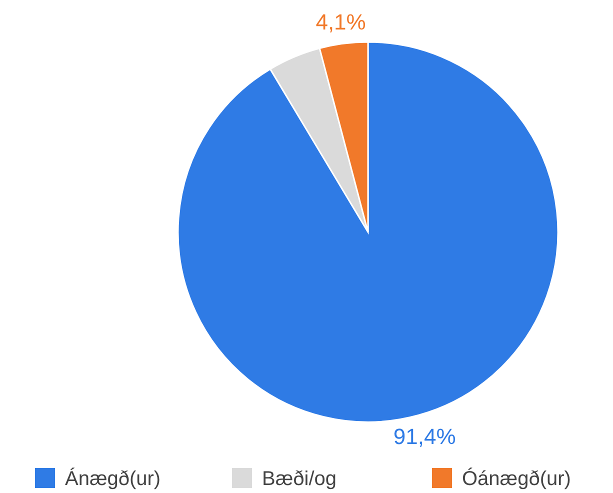 This screenshot has width=613, height=493. I want to click on data-label: 91,4%, so click(424, 437).